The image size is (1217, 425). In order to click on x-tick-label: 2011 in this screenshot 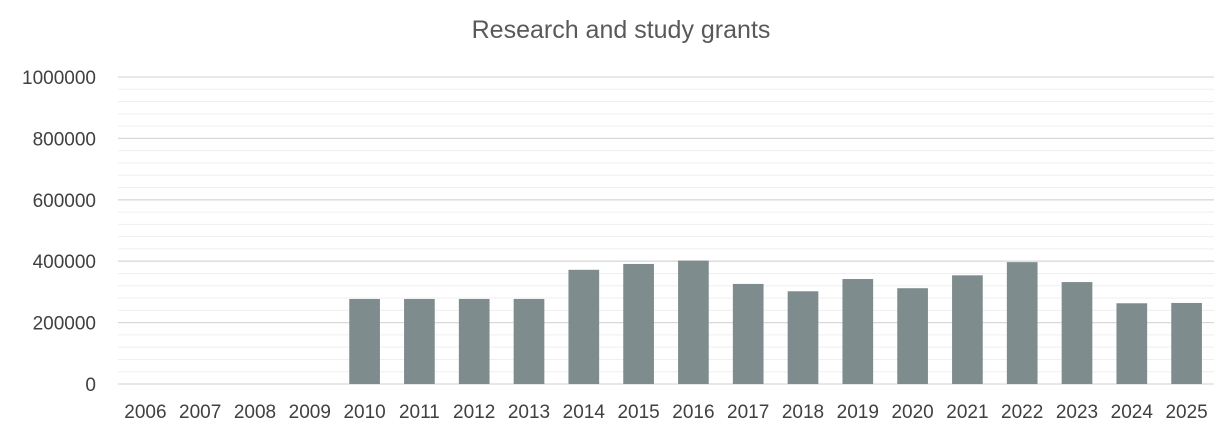, I will do `click(419, 412)`.